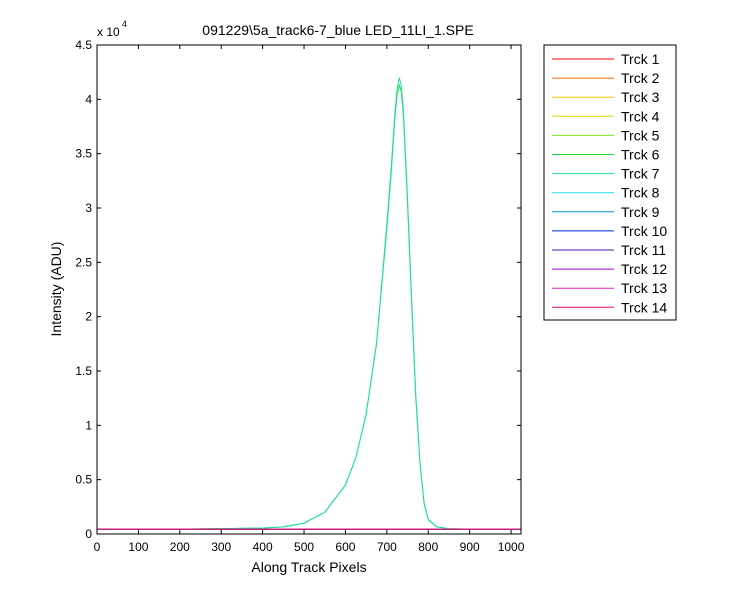 The image size is (750, 600). Describe the element at coordinates (644, 307) in the screenshot. I see `legend-label-trck-14: Trck 14` at that location.